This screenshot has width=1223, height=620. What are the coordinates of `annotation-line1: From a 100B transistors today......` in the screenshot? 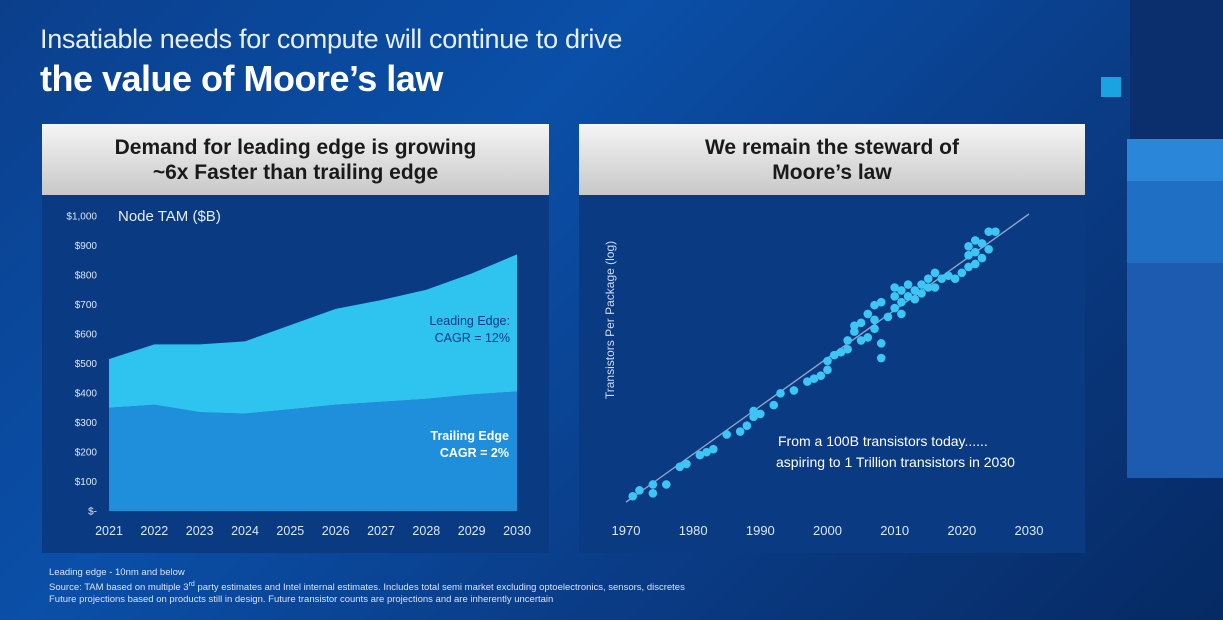 It's located at (883, 441).